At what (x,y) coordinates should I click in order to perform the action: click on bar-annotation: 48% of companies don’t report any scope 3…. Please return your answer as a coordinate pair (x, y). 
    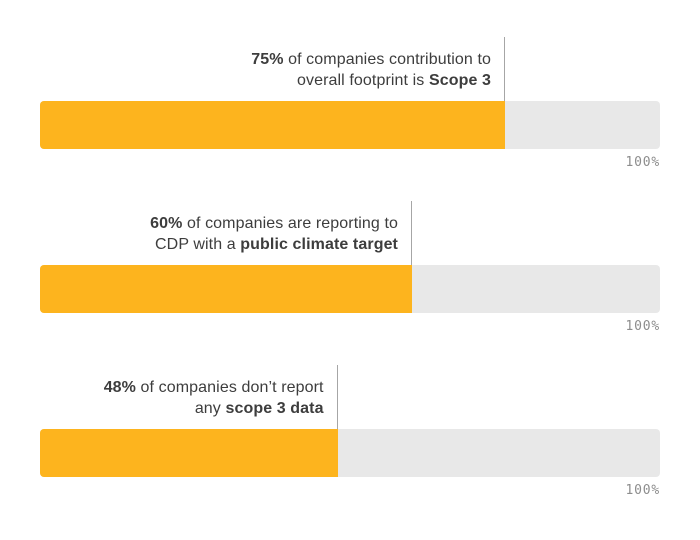
    Looking at the image, I should click on (213, 398).